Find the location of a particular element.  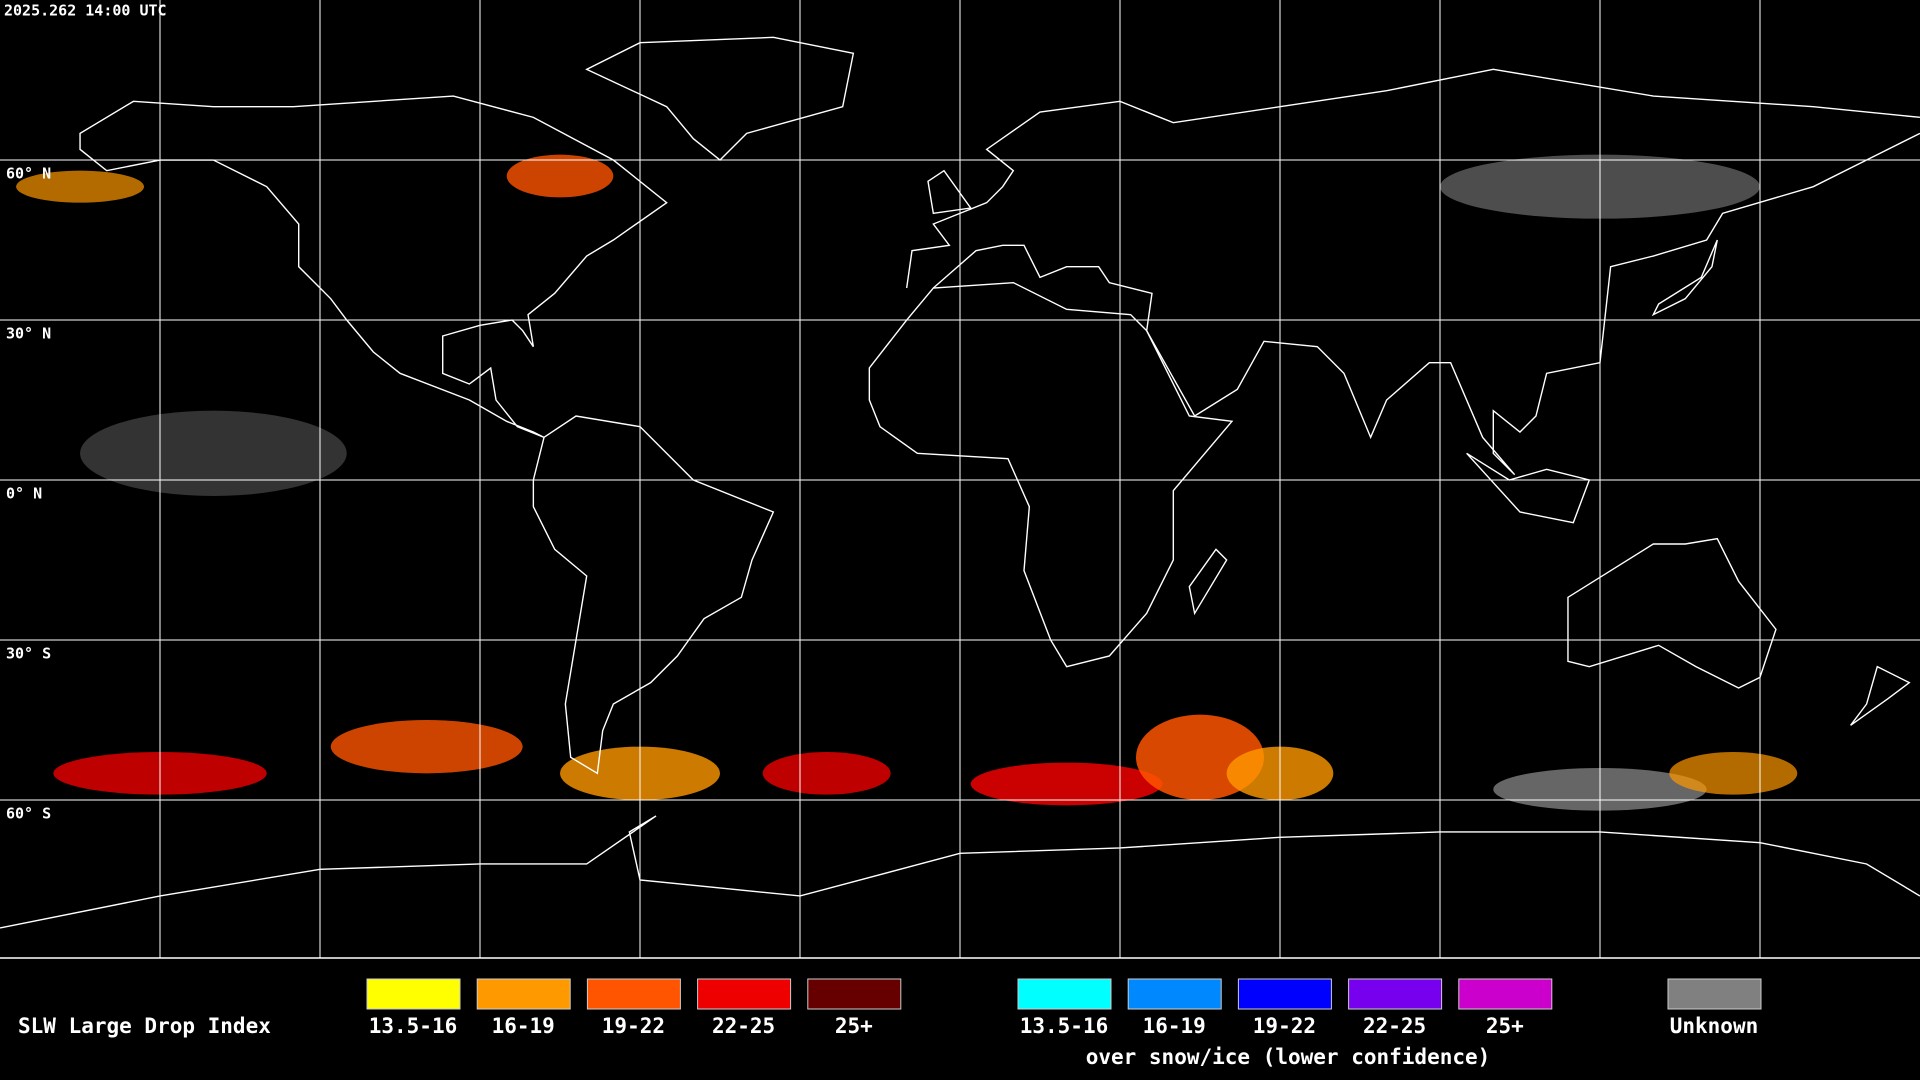

snow-swatch-label: 16-19 is located at coordinates (1174, 1026).